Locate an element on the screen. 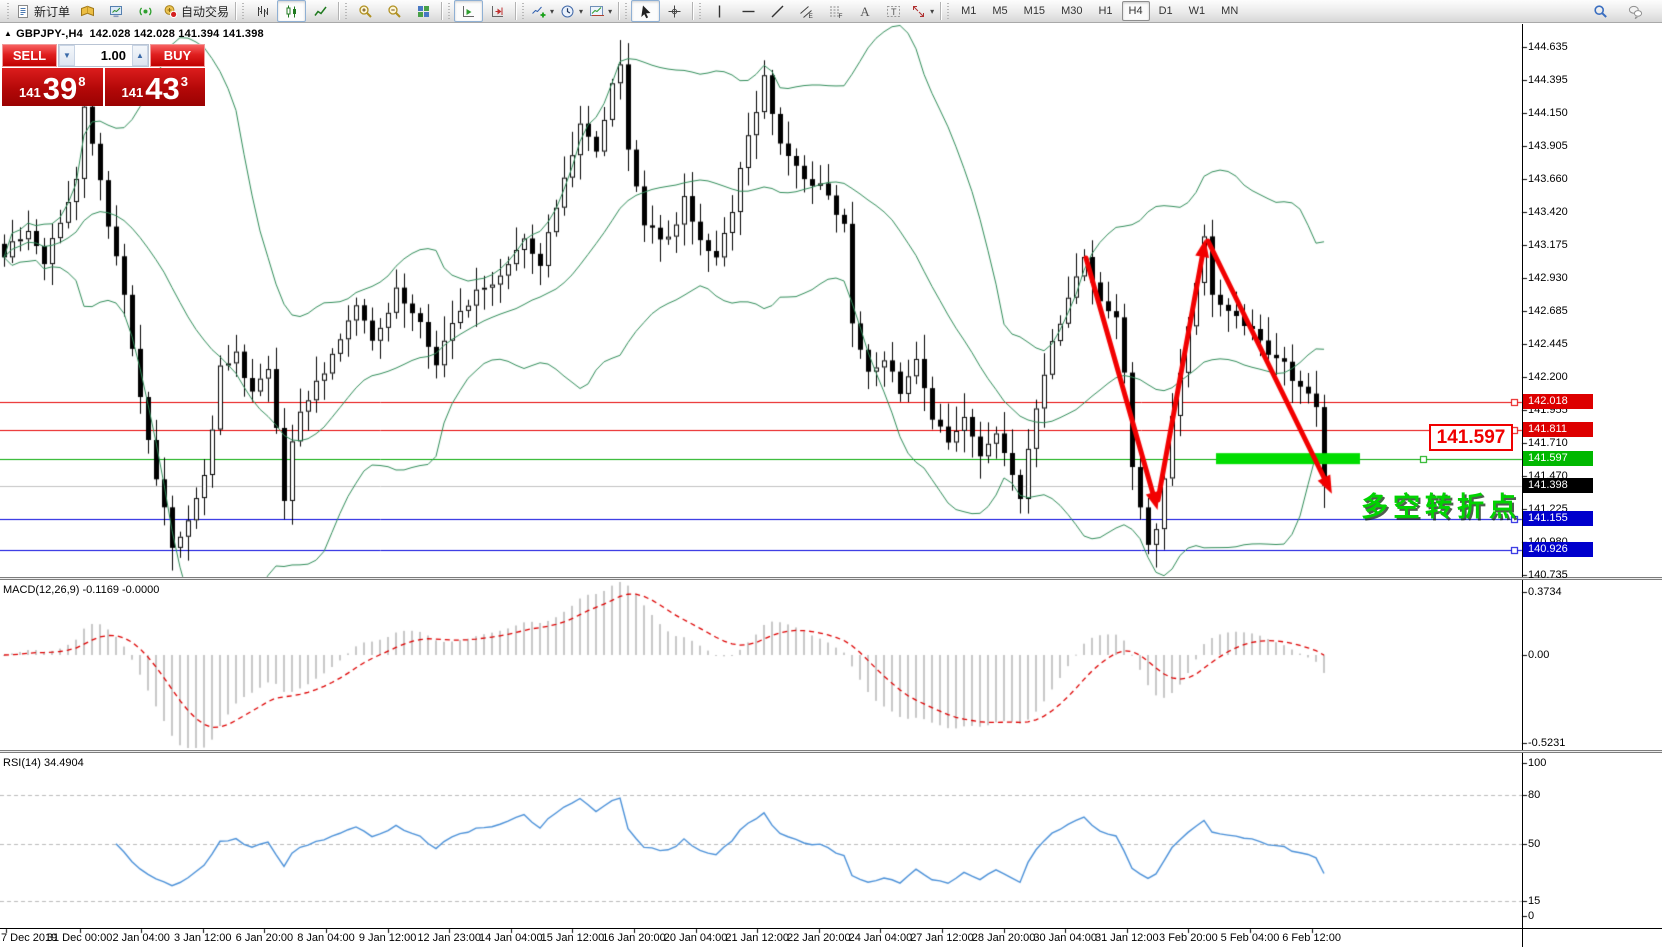  cursor-button is located at coordinates (646, 11).